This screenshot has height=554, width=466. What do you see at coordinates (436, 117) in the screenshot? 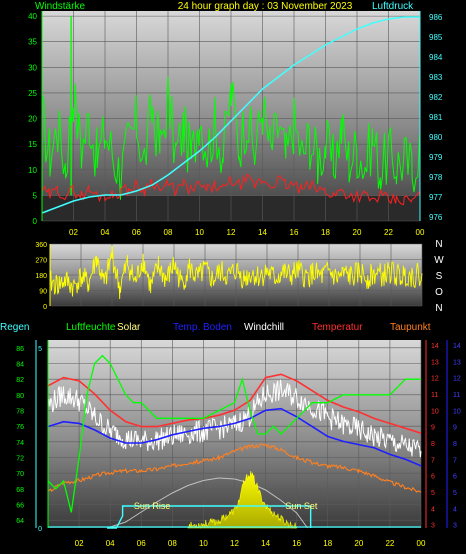
I see `pressure-tick-label: 981` at bounding box center [436, 117].